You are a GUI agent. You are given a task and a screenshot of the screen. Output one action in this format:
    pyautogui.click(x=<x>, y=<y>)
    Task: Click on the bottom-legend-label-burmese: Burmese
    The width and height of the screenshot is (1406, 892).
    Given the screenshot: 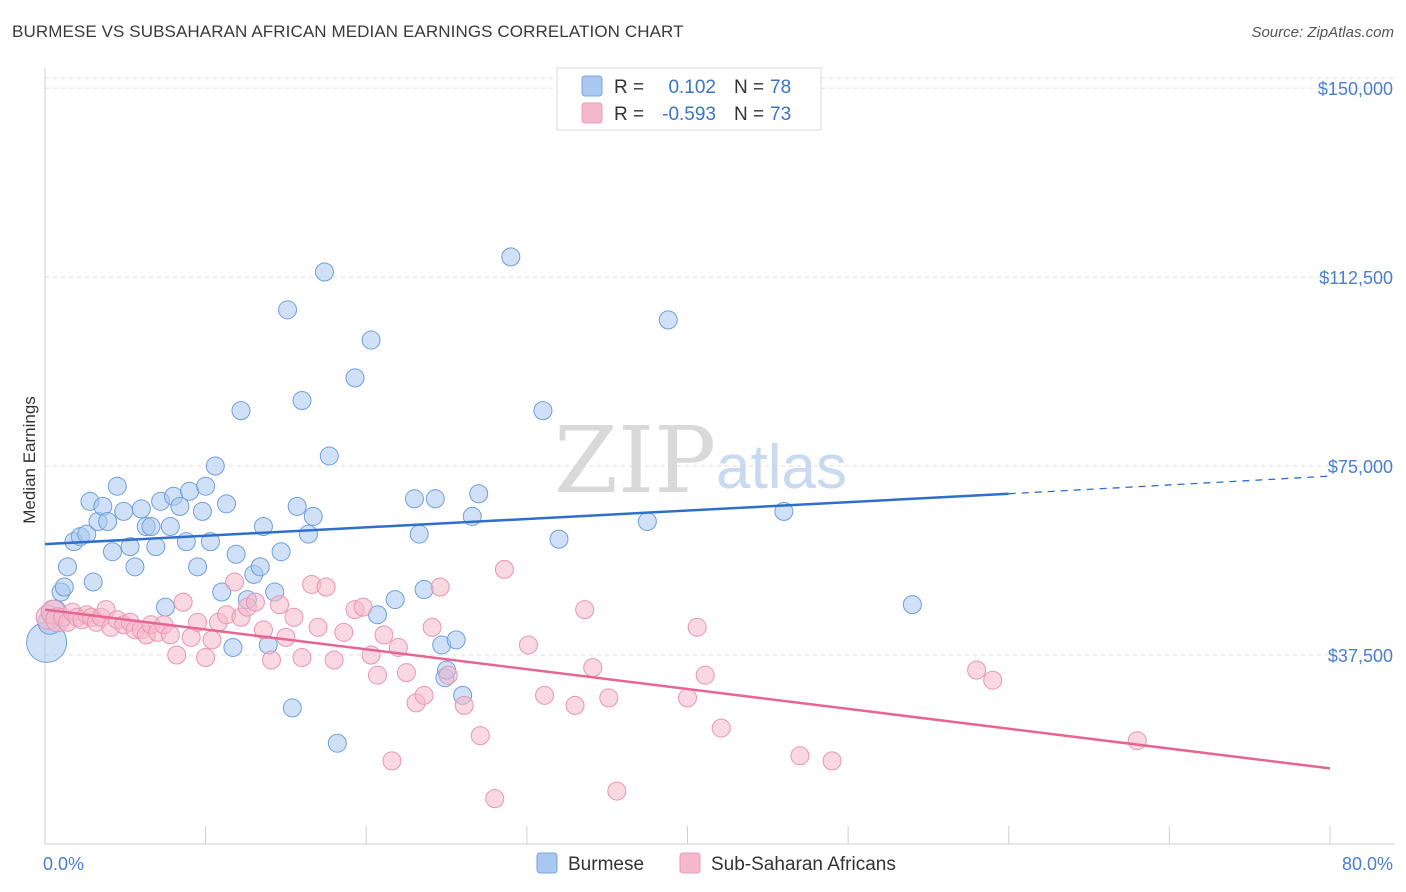 What is the action you would take?
    pyautogui.click(x=606, y=864)
    